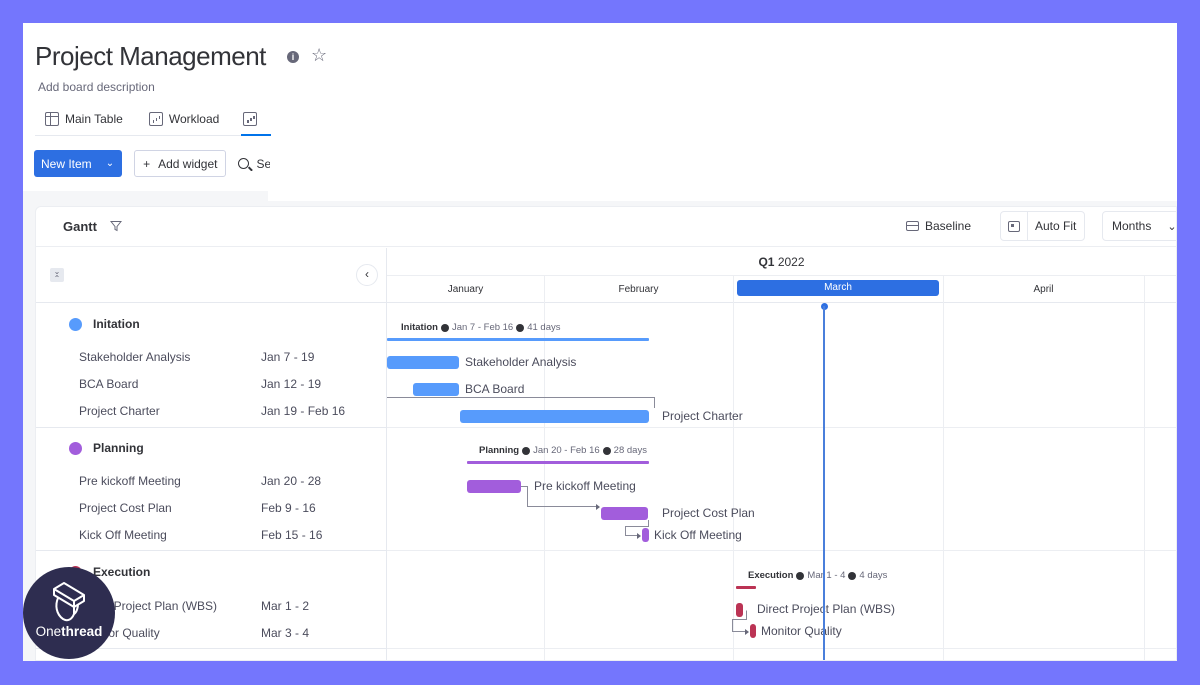 This screenshot has width=1200, height=685. What do you see at coordinates (824, 483) in the screenshot?
I see `today-line` at bounding box center [824, 483].